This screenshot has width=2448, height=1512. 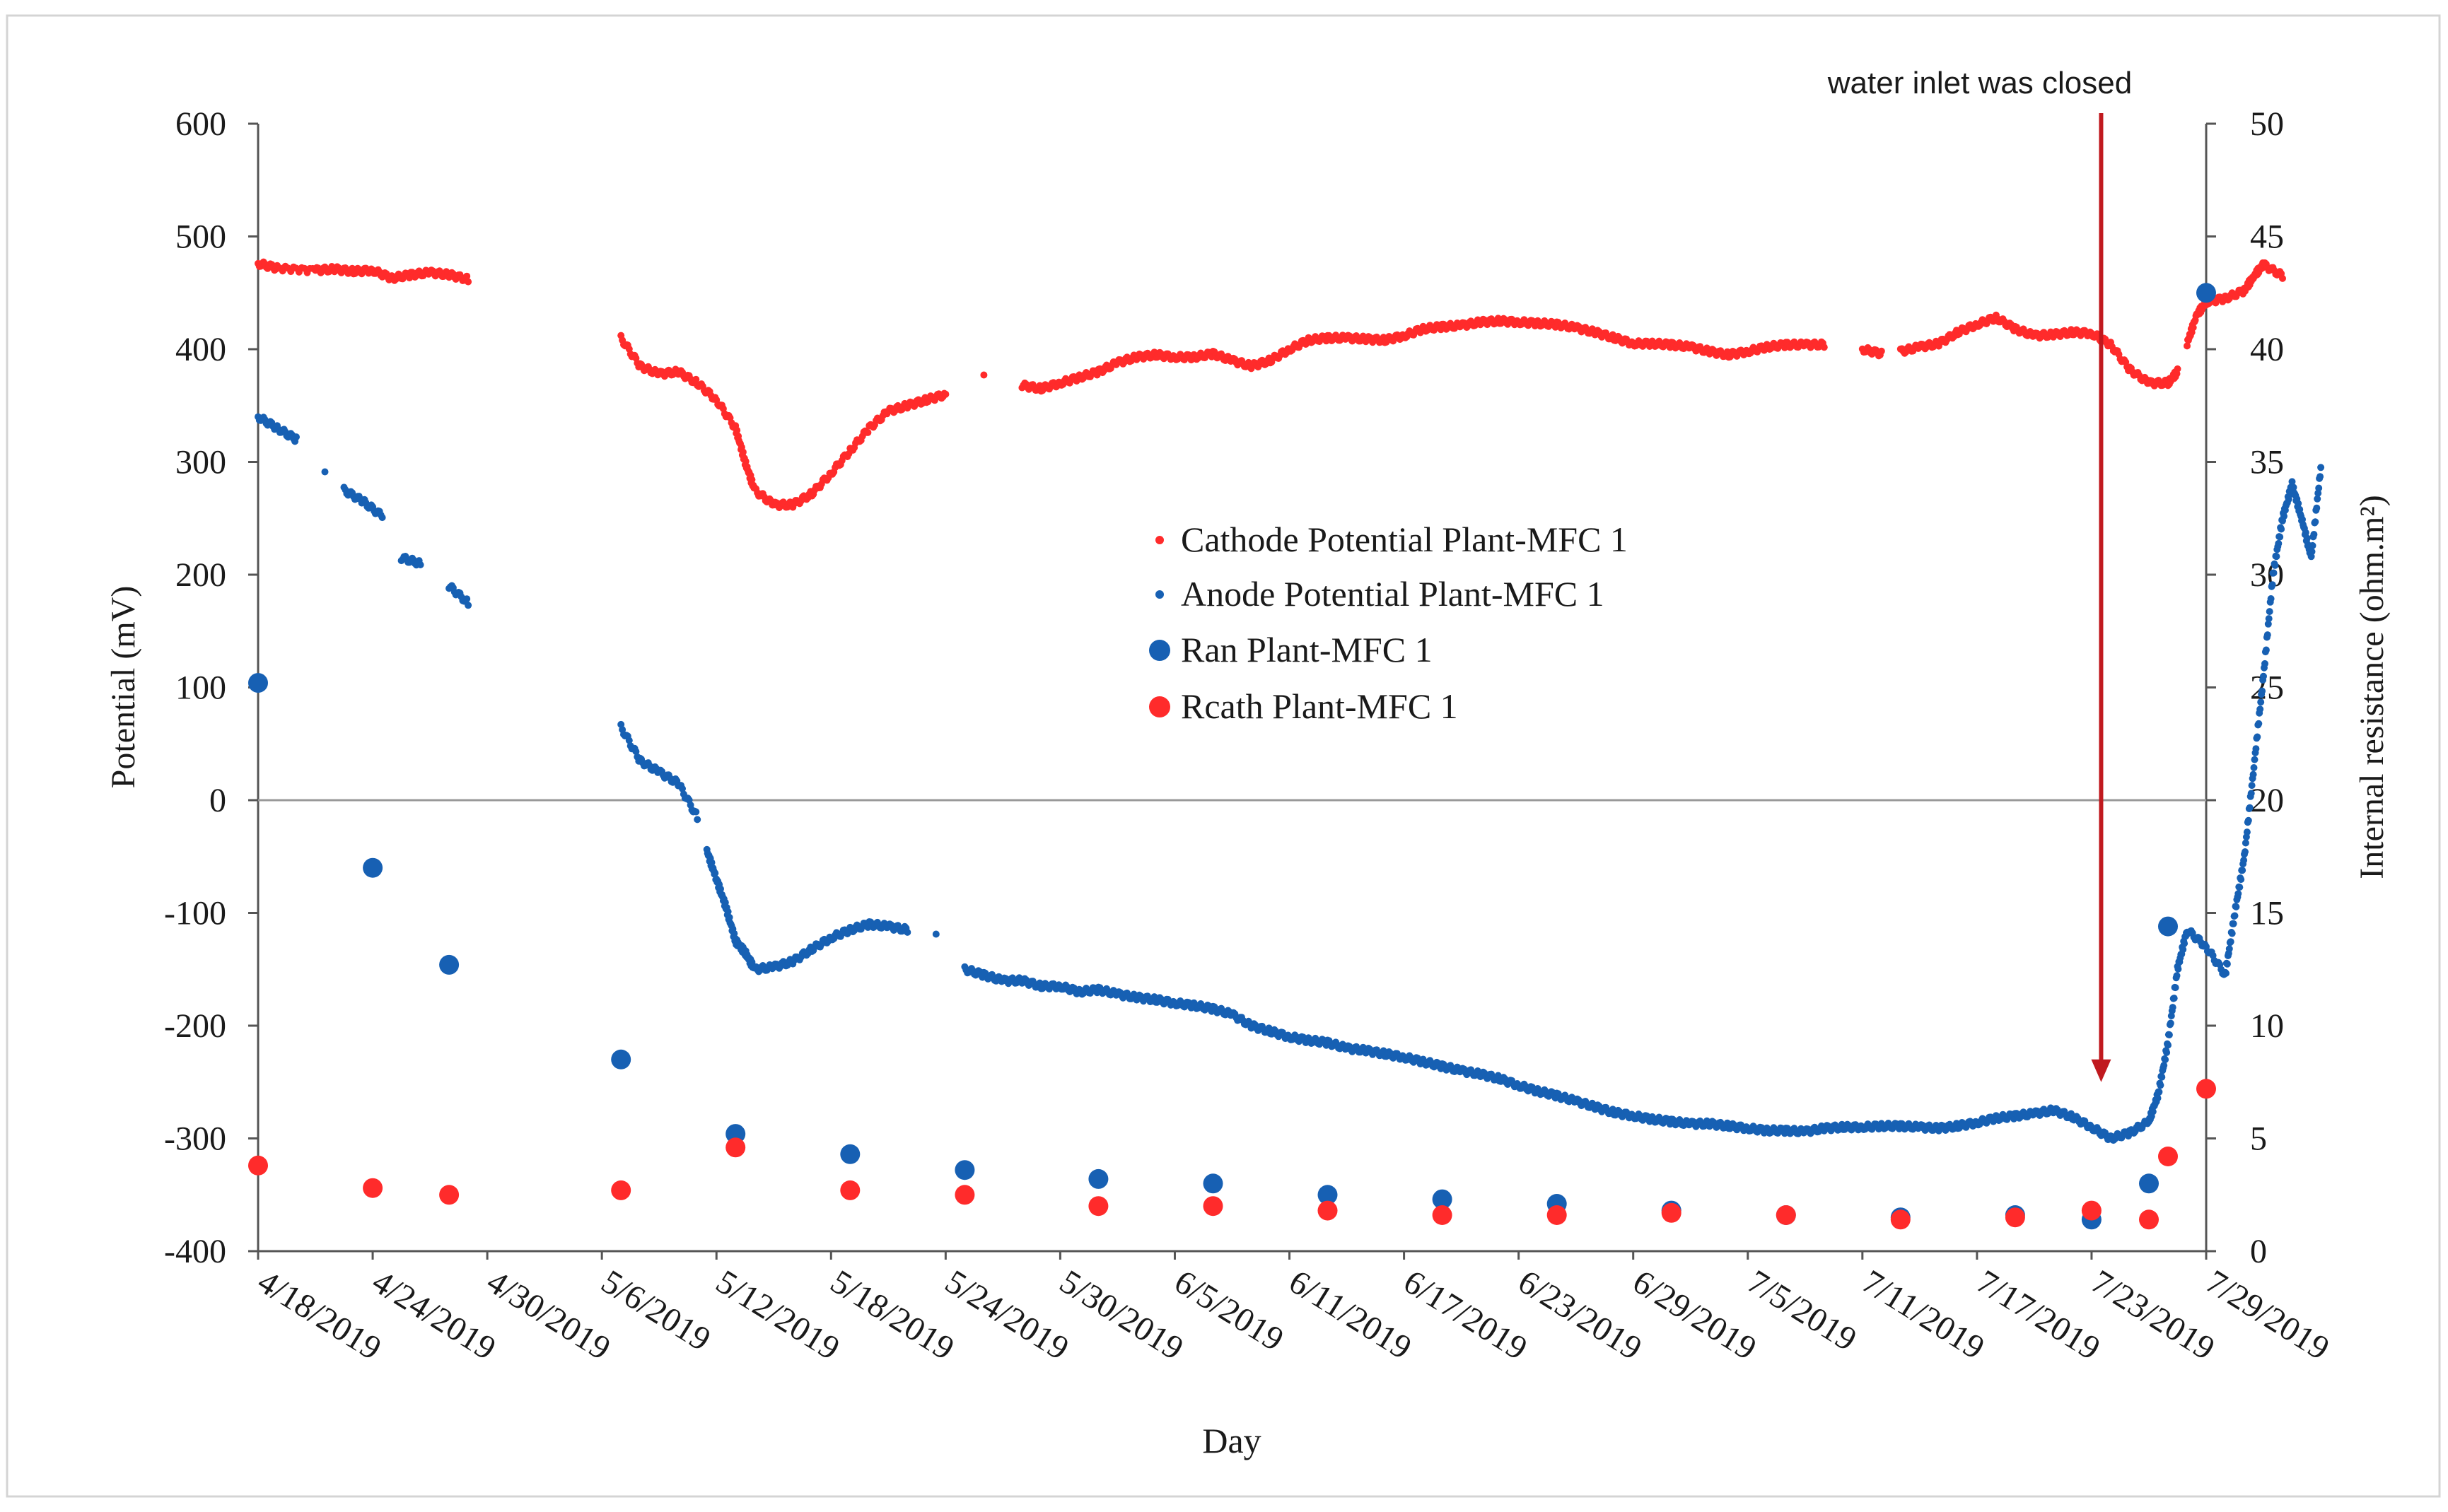 What do you see at coordinates (1980, 574) in the screenshot?
I see `annotation: water inlet was closed` at bounding box center [1980, 574].